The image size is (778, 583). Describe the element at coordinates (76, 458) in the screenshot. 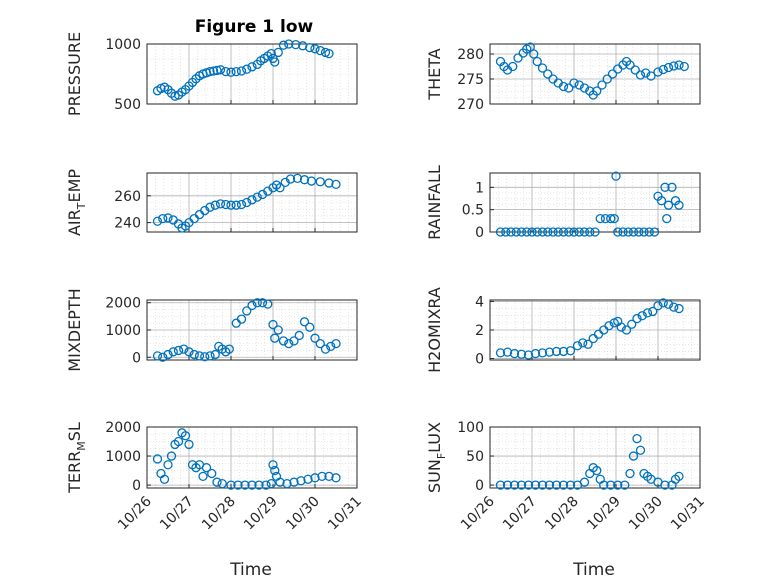

I see `y-axis-label: TERRMSL` at that location.